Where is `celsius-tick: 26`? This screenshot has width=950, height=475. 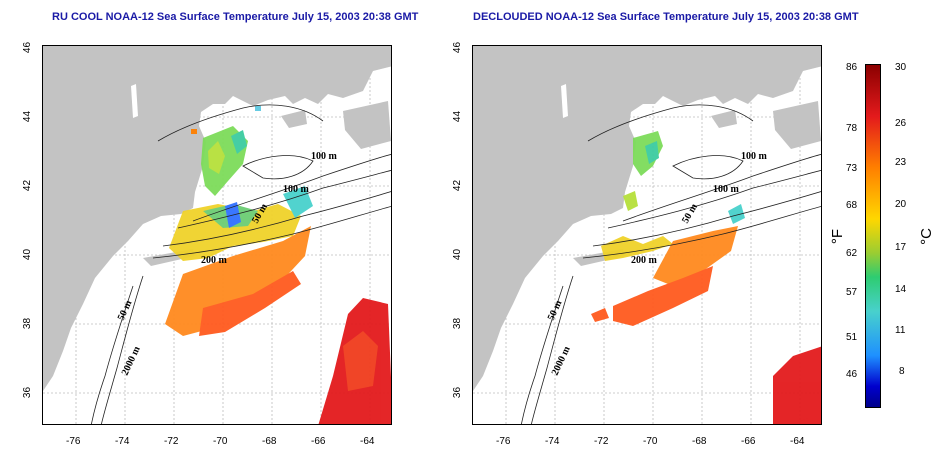
celsius-tick: 26 is located at coordinates (901, 123).